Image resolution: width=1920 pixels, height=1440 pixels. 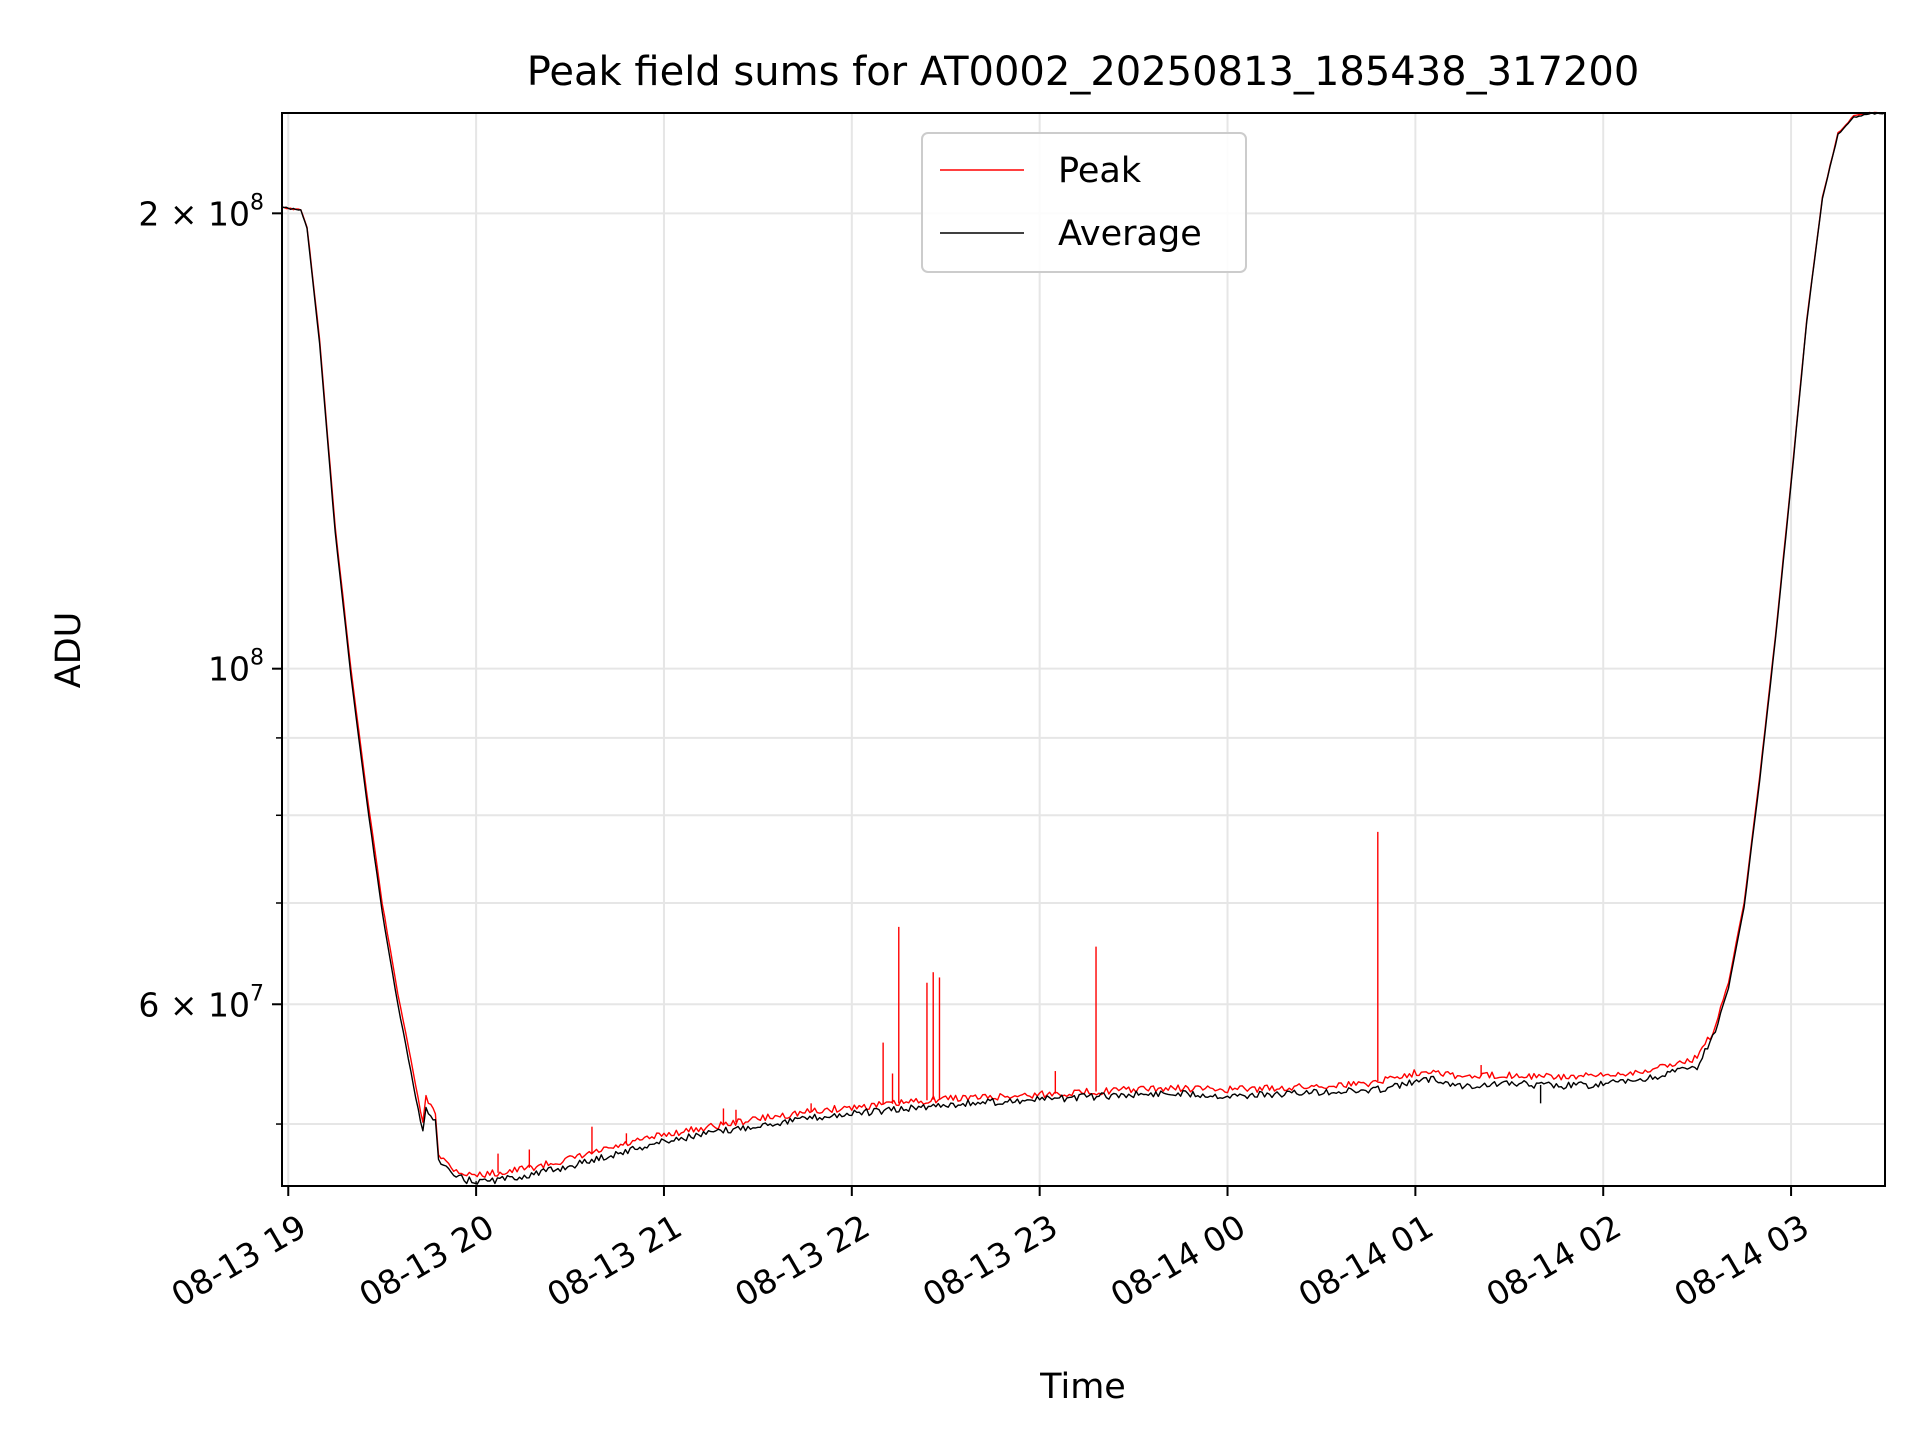 I want to click on y-tick-label: 2 × 108, so click(x=201, y=211).